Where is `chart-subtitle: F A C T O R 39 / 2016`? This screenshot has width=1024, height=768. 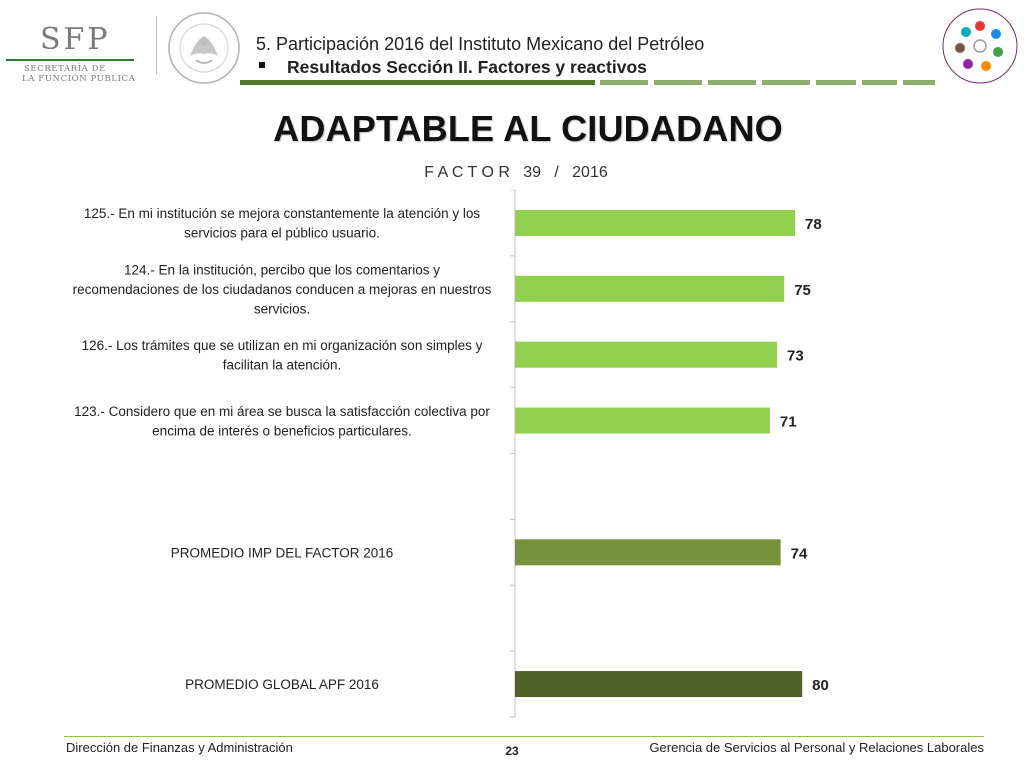 chart-subtitle: F A C T O R 39 / 2016 is located at coordinates (516, 172).